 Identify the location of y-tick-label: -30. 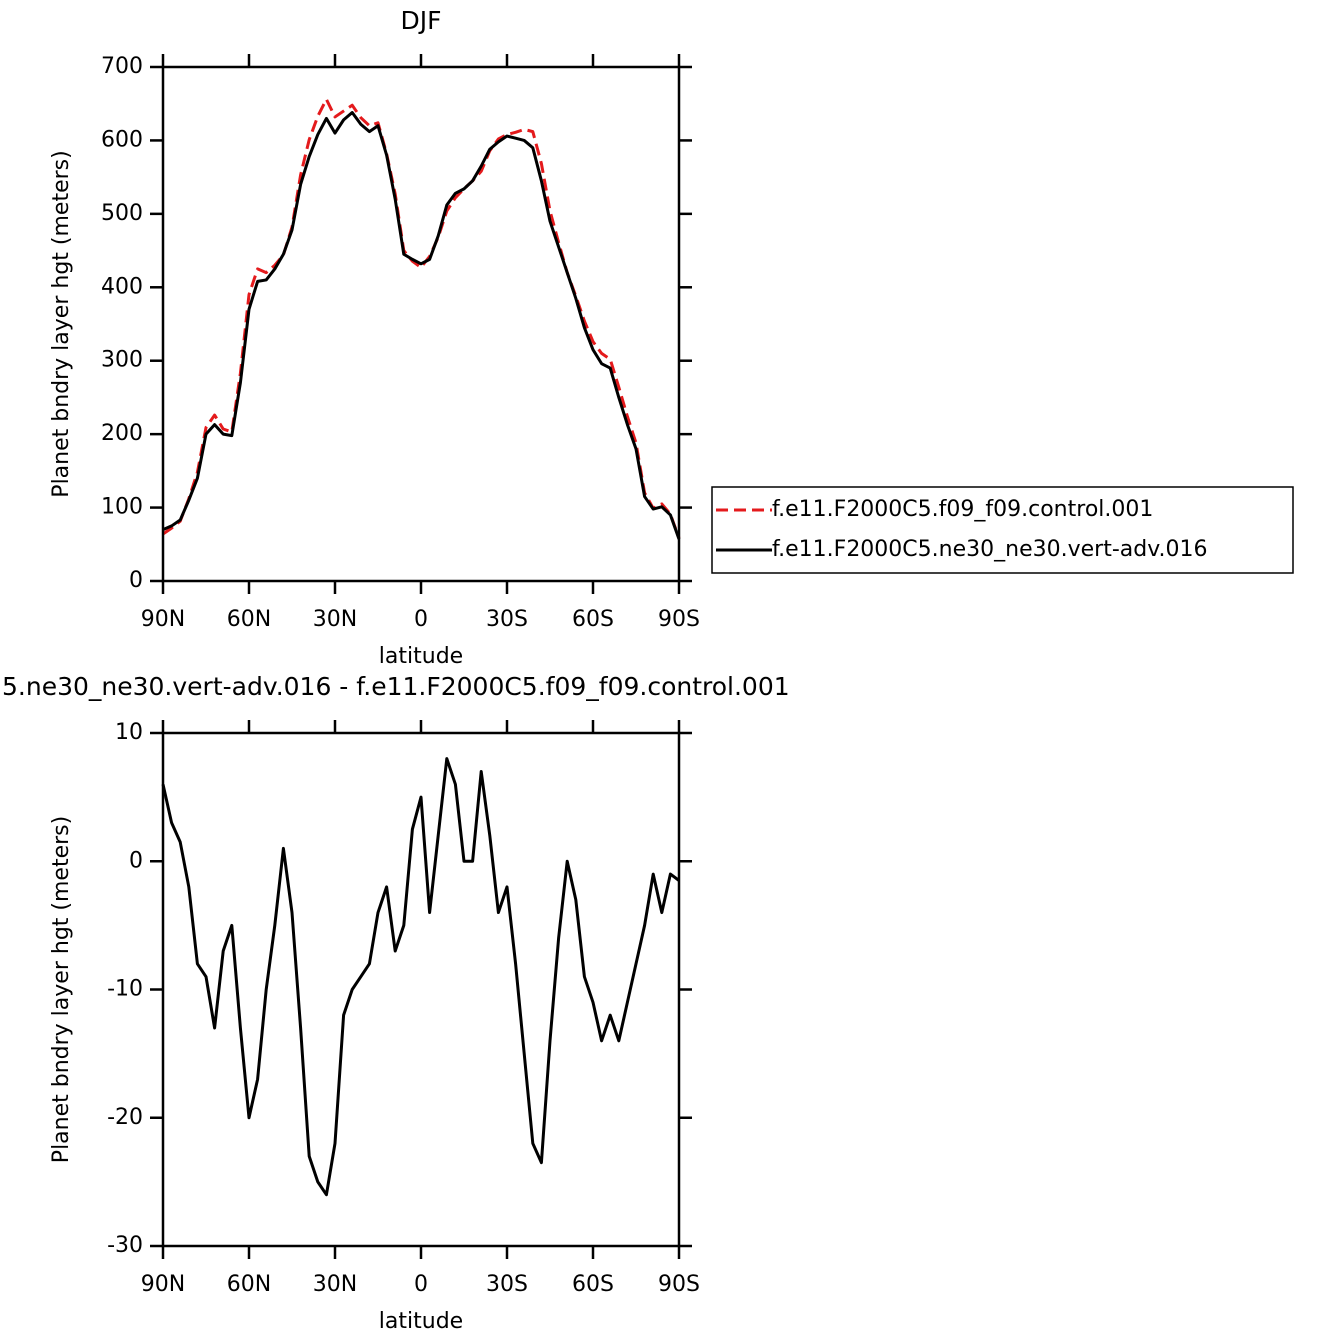
(125, 1245).